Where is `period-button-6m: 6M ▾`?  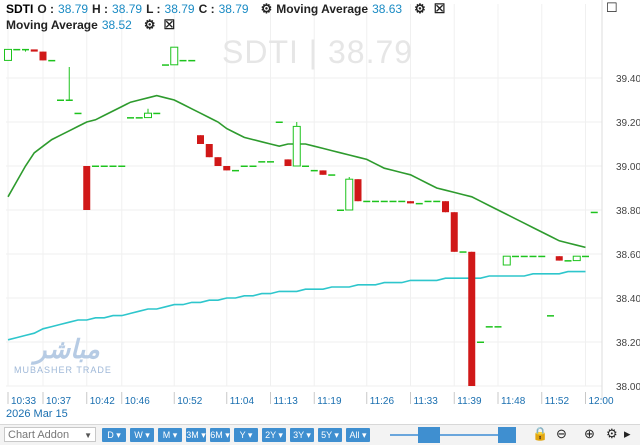
period-button-6m: 6M ▾ is located at coordinates (220, 435).